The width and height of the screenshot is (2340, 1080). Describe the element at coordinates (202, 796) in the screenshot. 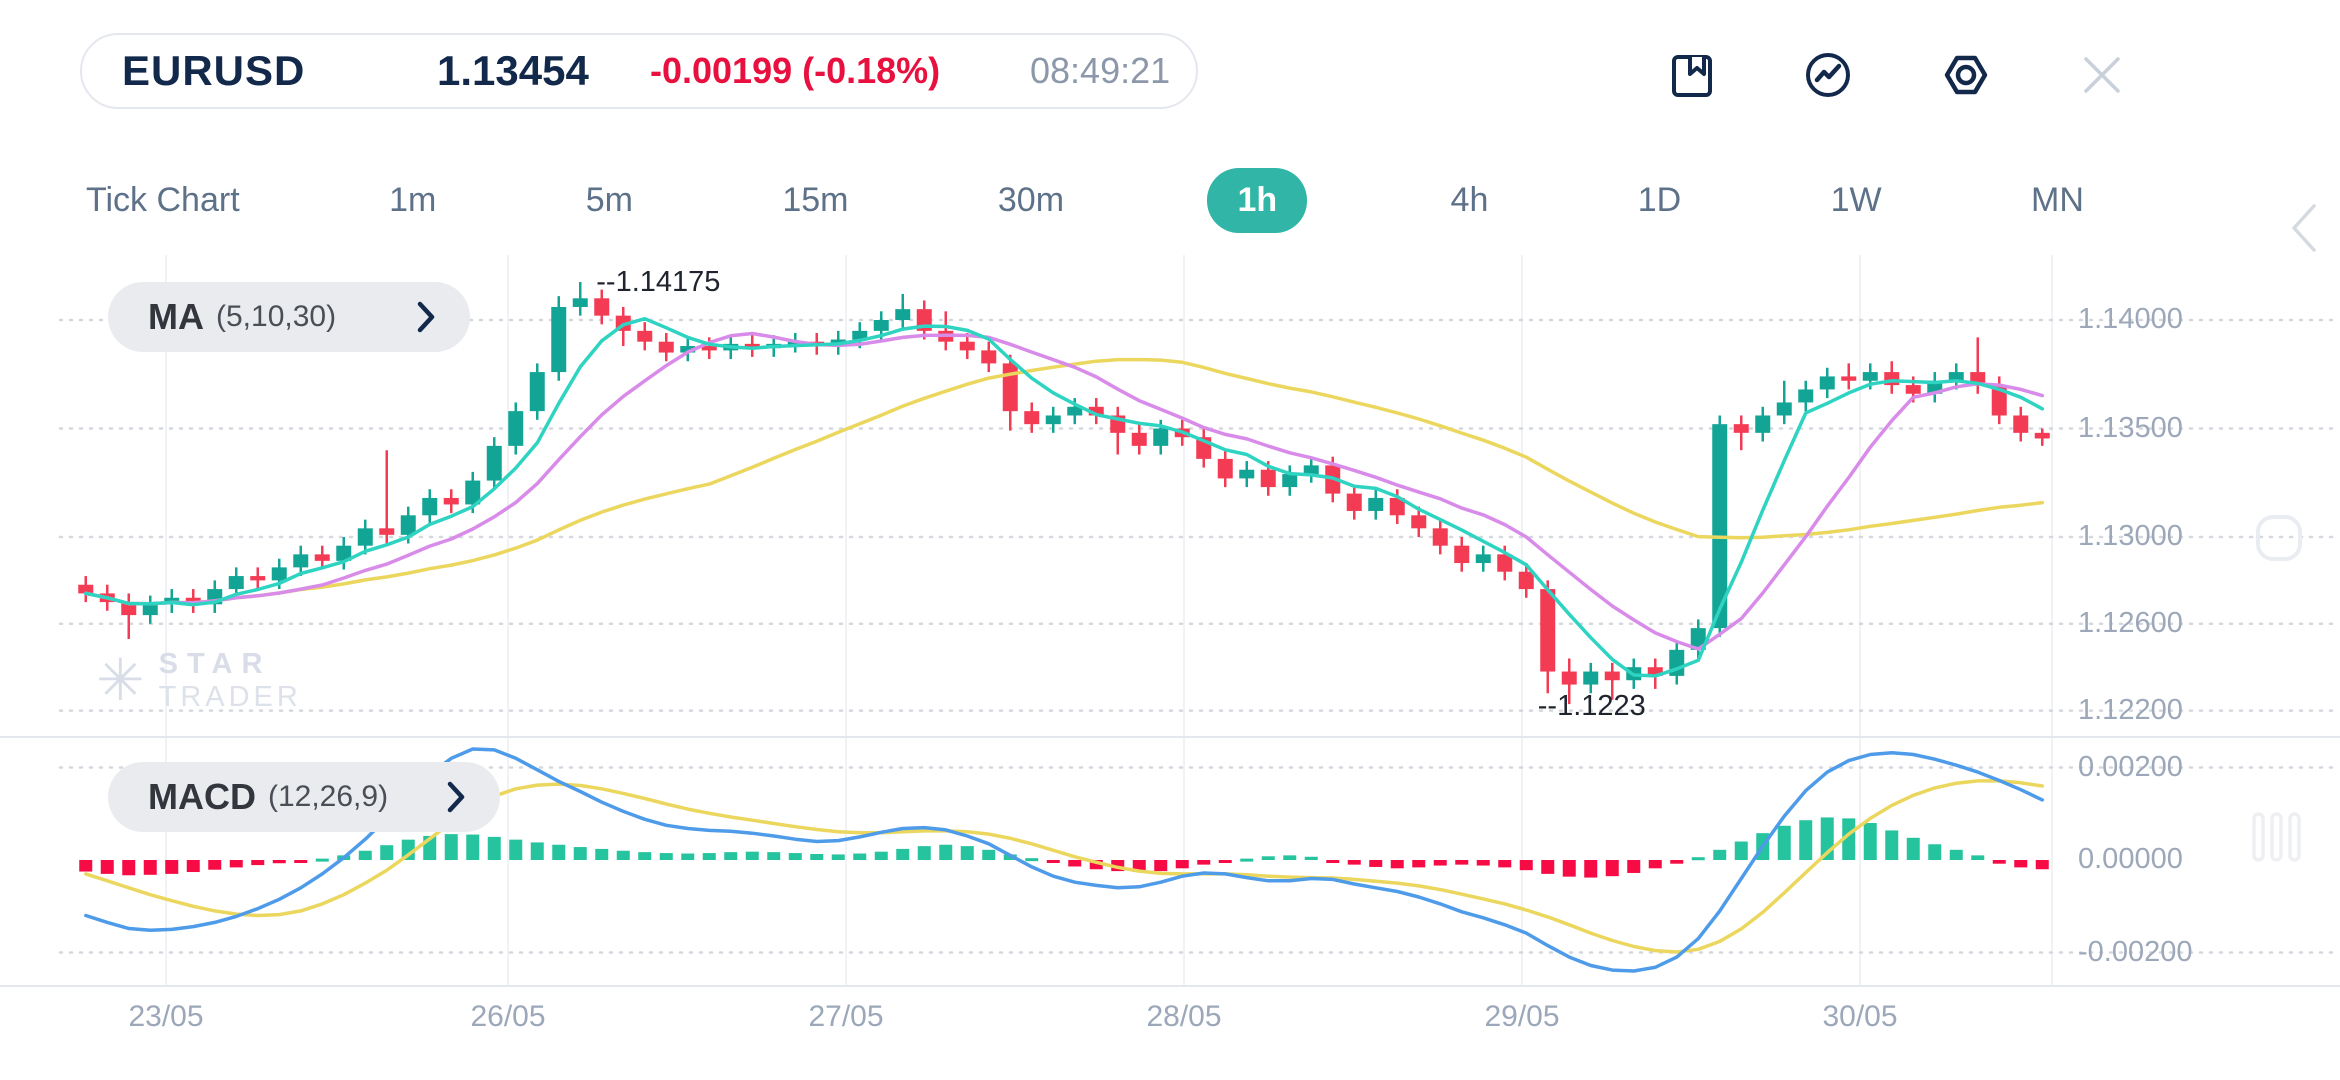

I see `macd-indicator-name: MACD` at that location.